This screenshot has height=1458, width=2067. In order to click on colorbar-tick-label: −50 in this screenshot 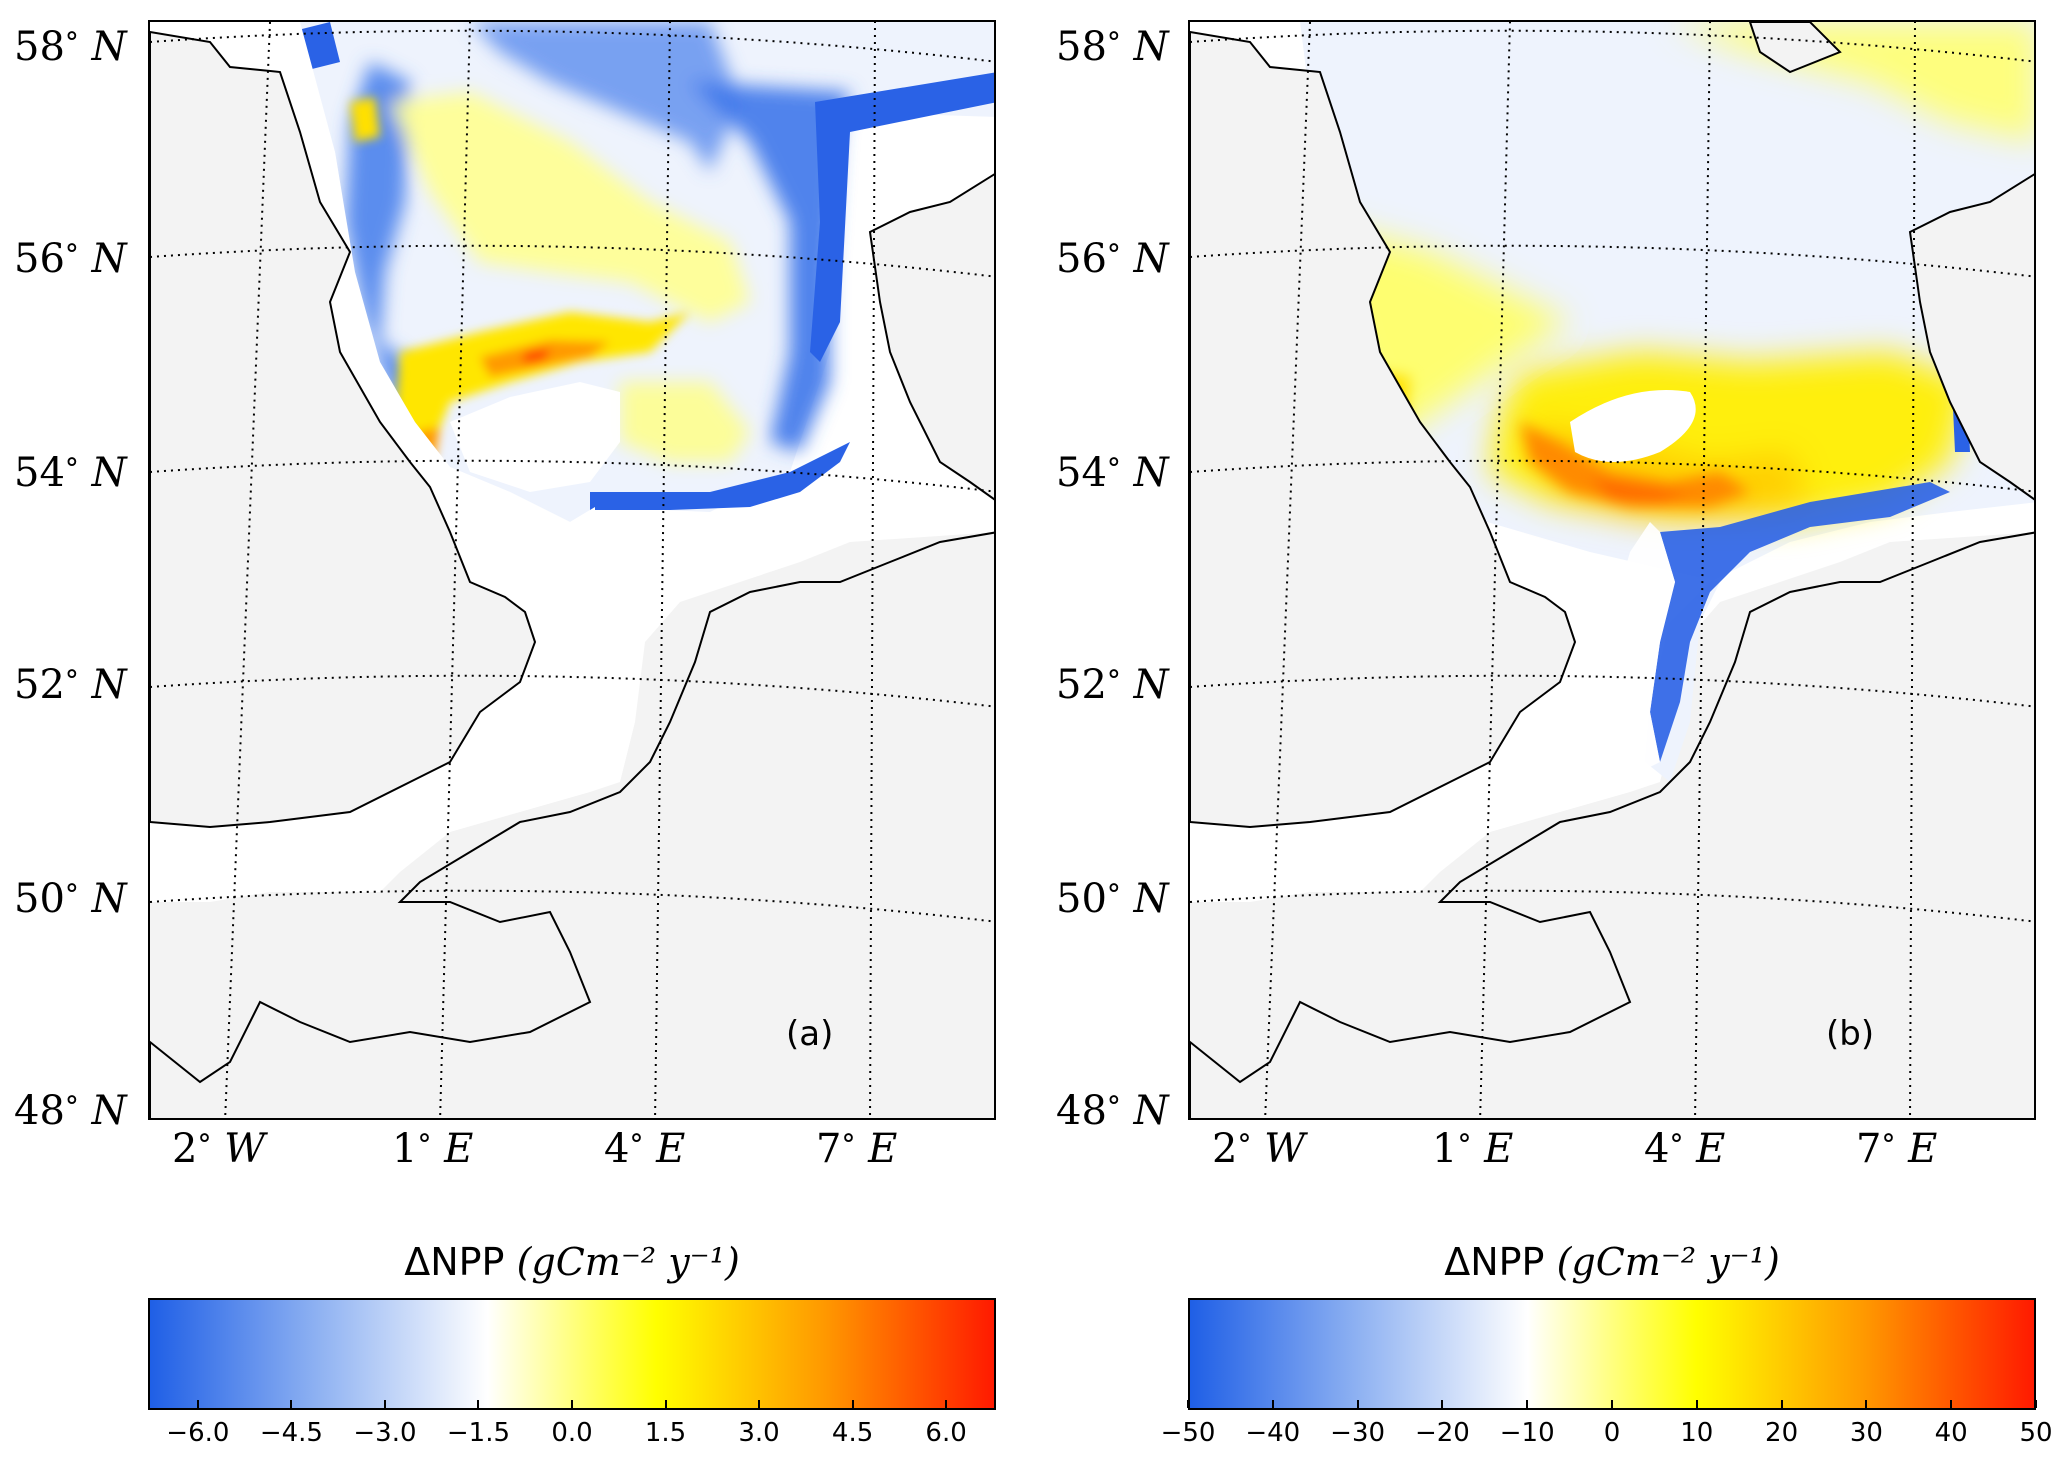, I will do `click(1188, 1433)`.